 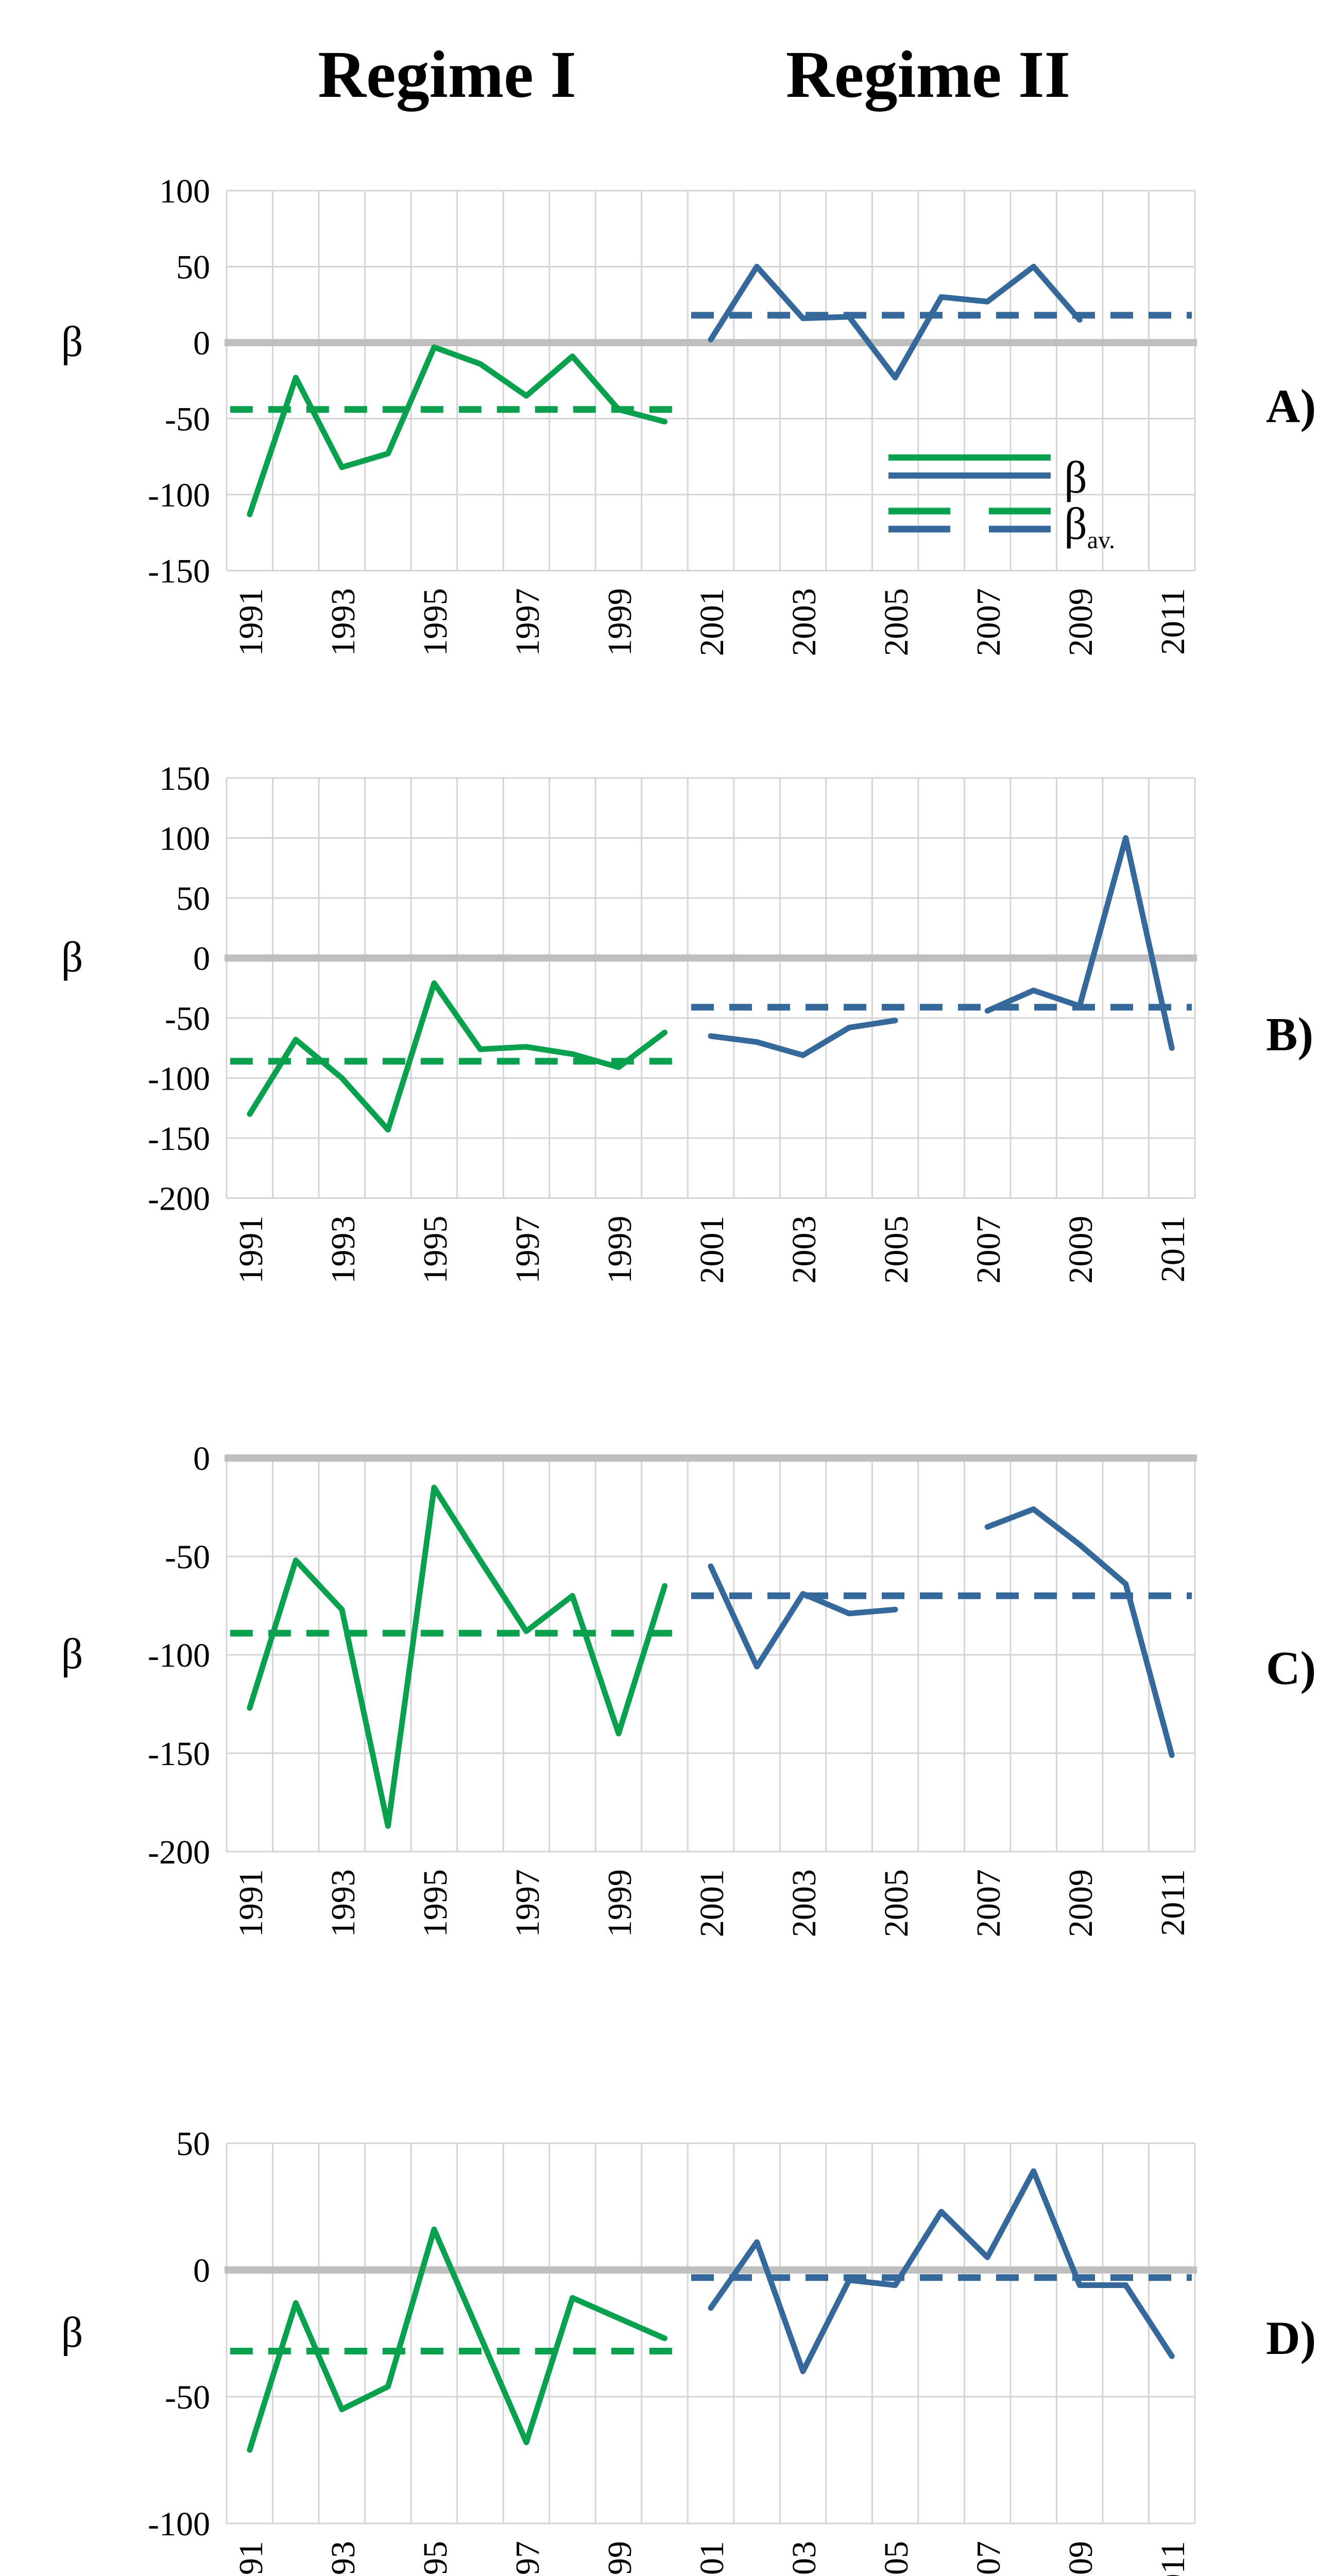 What do you see at coordinates (1089, 526) in the screenshot?
I see `legend-beta-average-label: βav.` at bounding box center [1089, 526].